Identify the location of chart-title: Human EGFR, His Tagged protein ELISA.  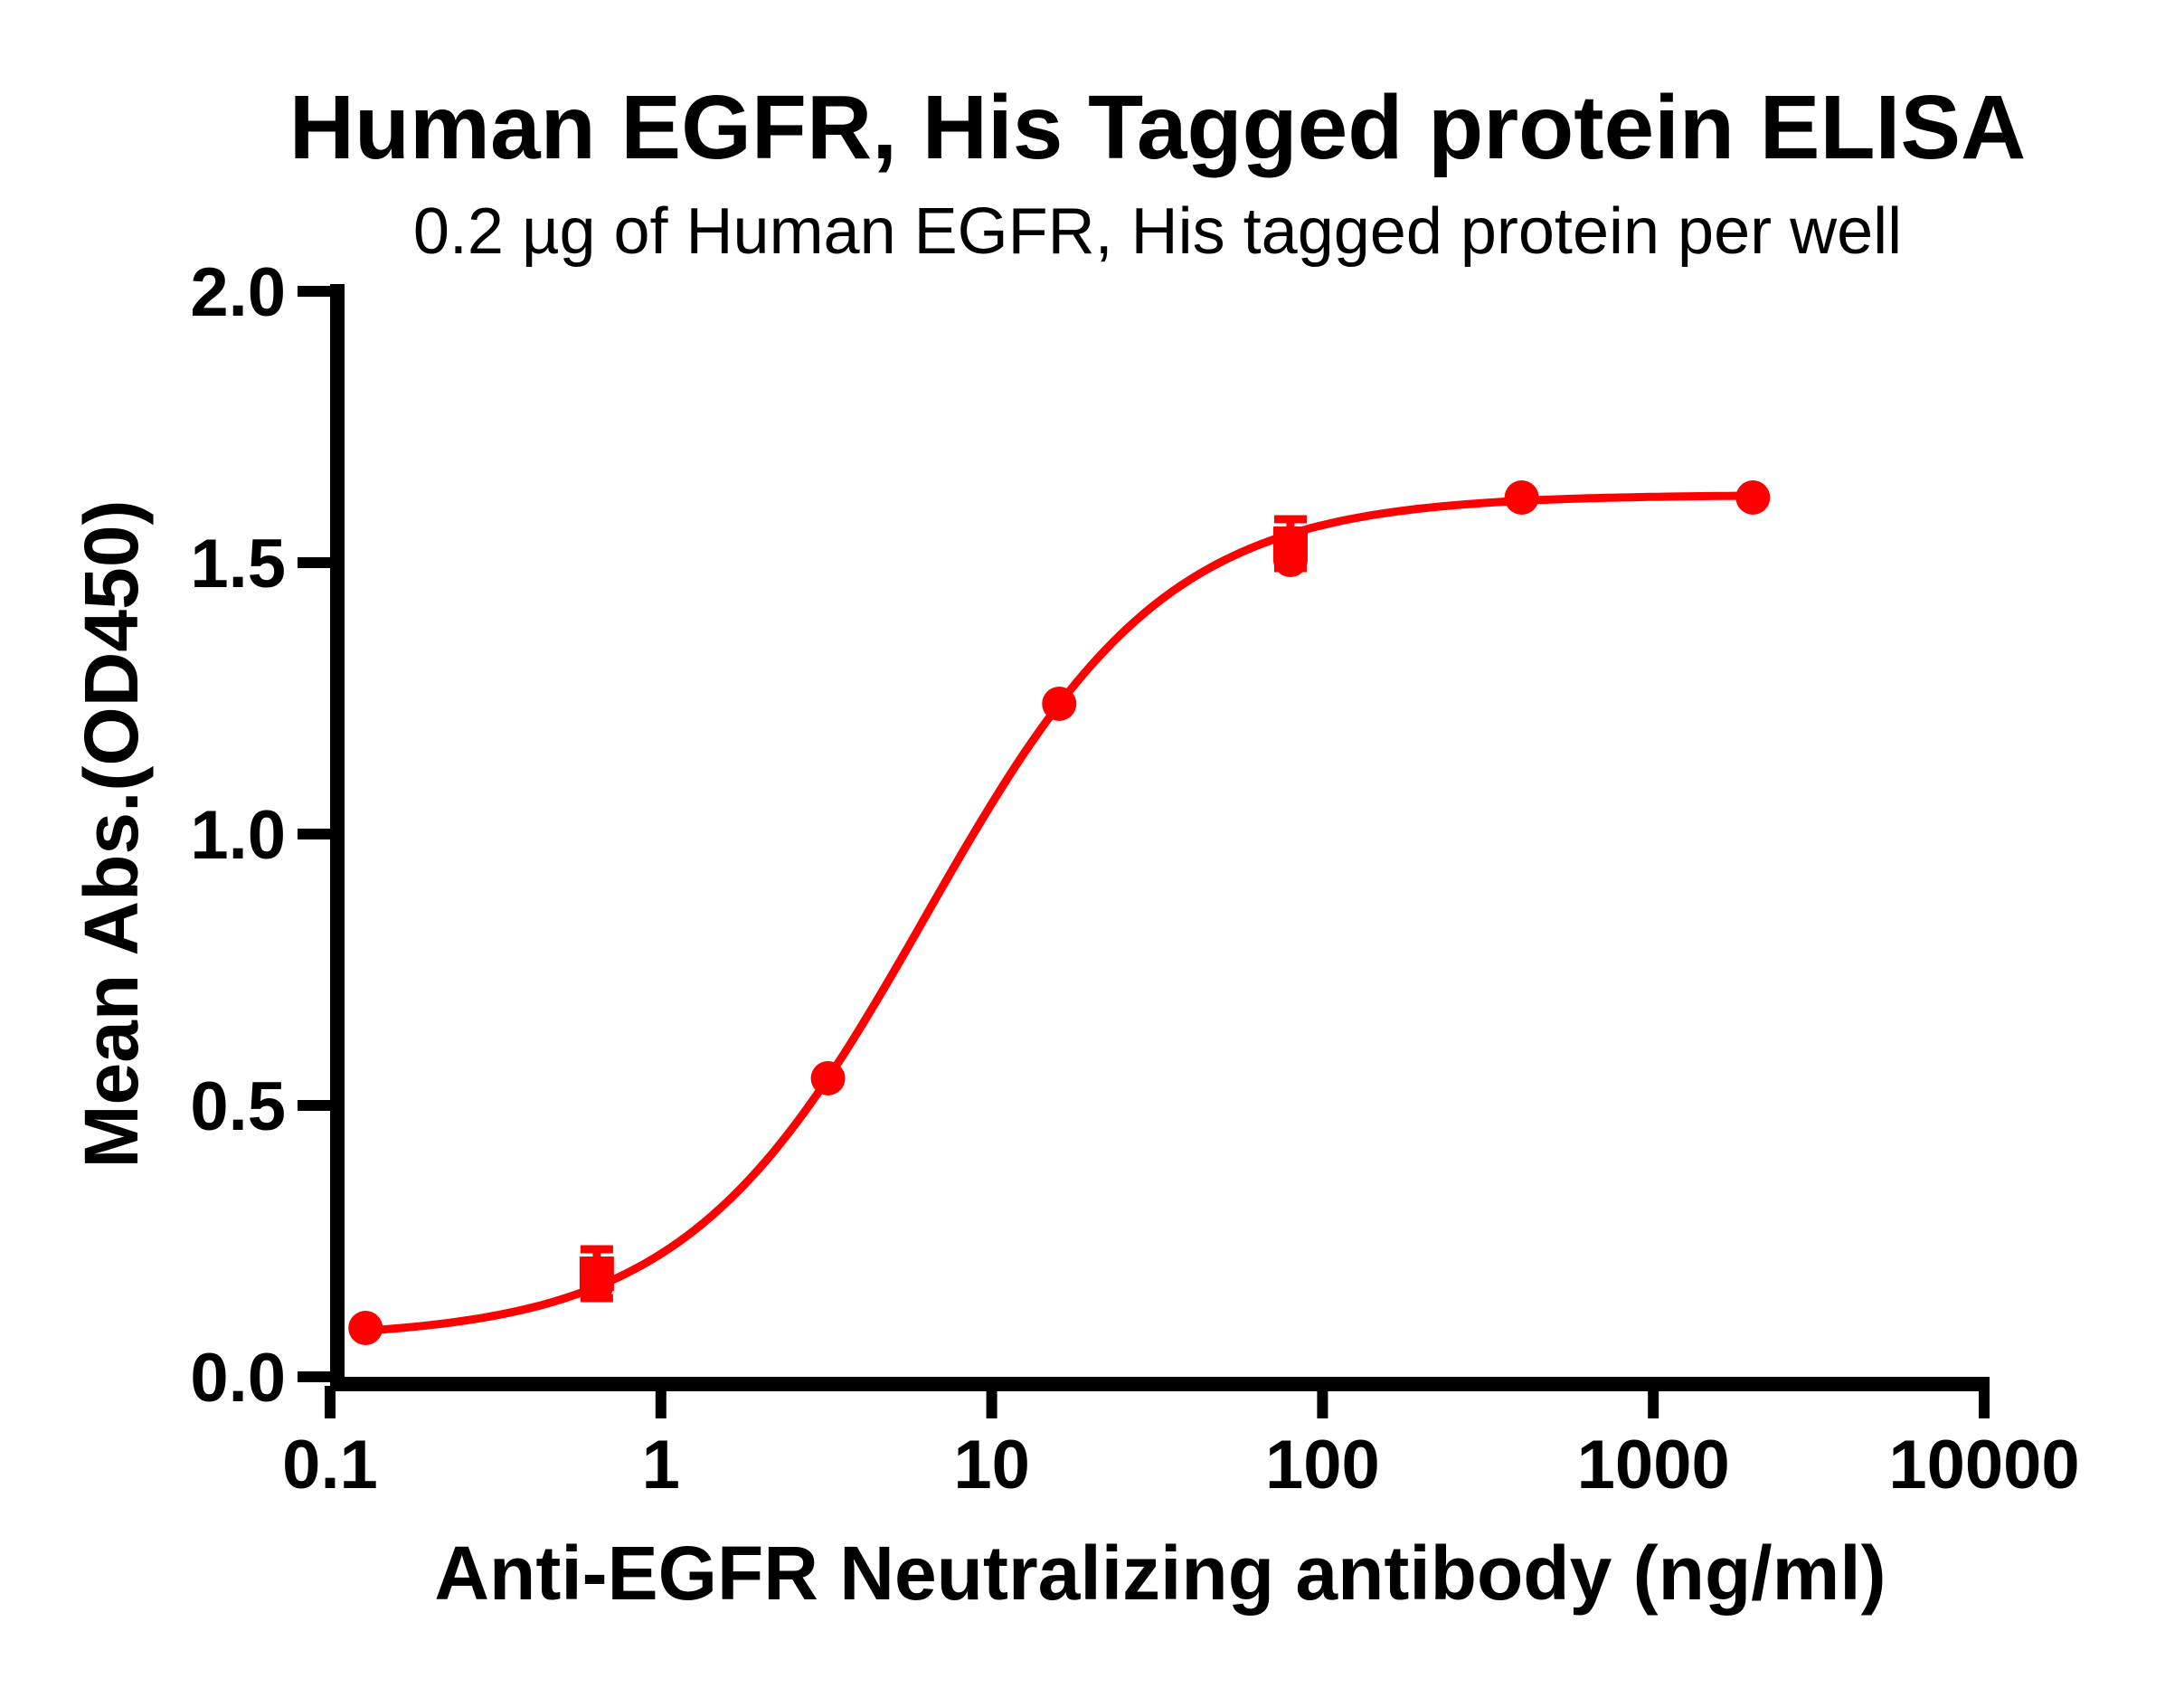
(1158, 128).